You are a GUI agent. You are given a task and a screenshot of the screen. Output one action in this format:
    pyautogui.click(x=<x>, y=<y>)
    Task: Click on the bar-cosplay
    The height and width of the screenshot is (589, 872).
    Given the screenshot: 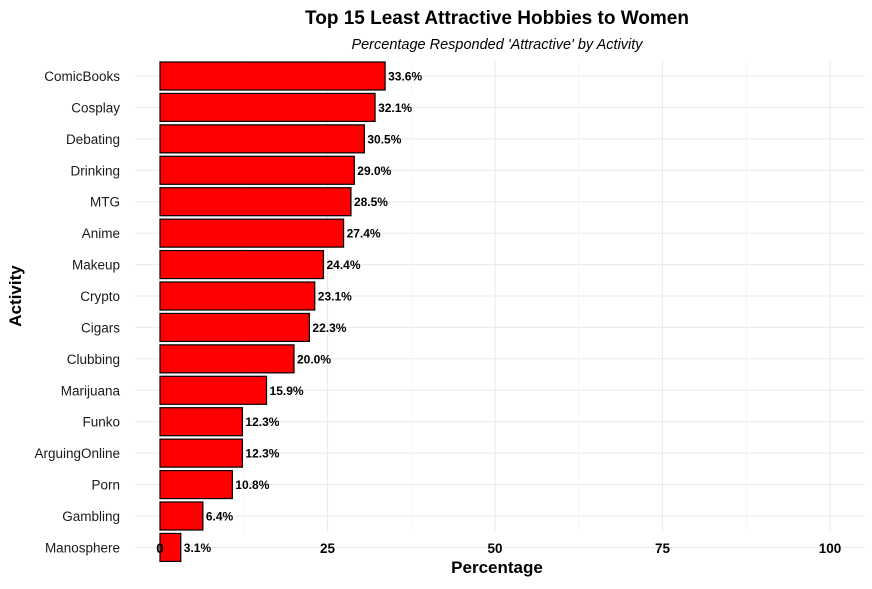 What is the action you would take?
    pyautogui.click(x=267, y=107)
    